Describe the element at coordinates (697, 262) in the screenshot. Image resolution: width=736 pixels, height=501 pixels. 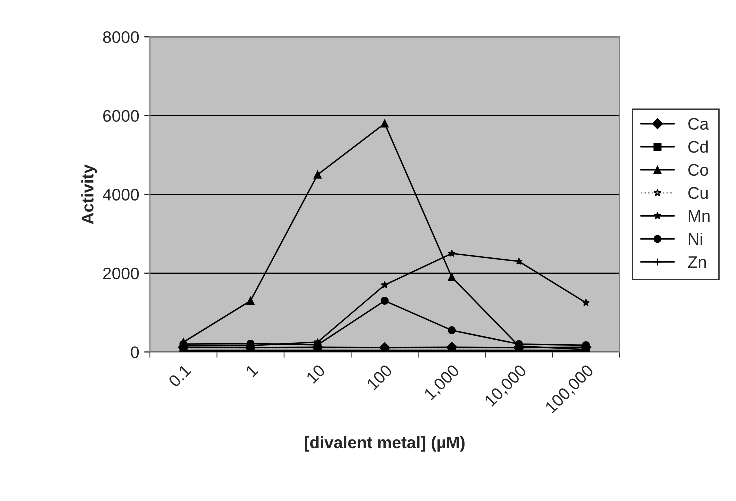
I see `legend-label: Zn` at that location.